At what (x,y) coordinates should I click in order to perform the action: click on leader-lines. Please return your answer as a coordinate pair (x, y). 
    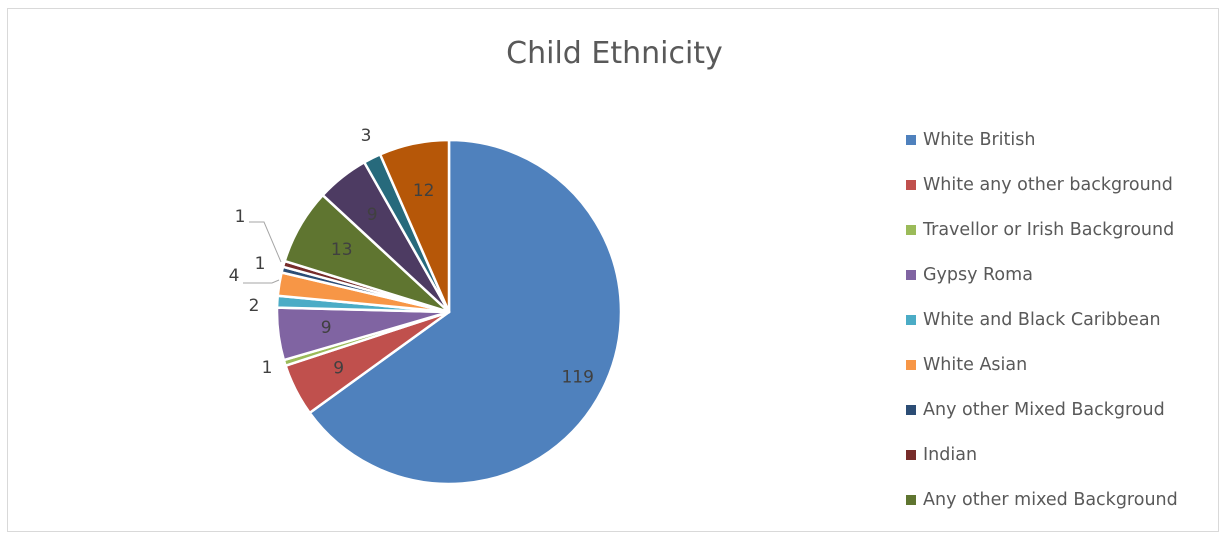
    Looking at the image, I should click on (262, 252).